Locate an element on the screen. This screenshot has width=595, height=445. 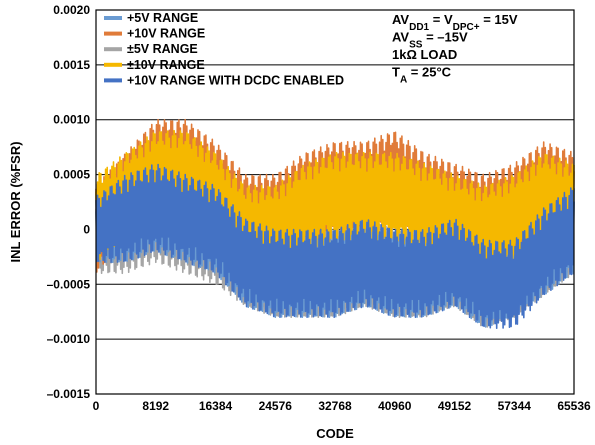
x-tick-label: 40960 is located at coordinates (395, 406).